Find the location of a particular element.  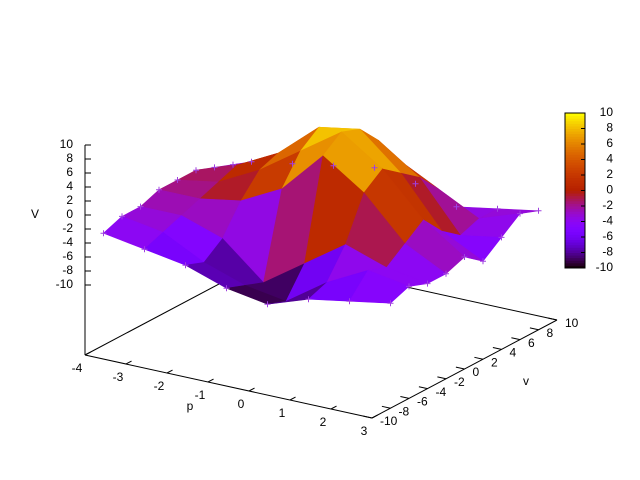

z-tick-label: 8 is located at coordinates (69, 158).